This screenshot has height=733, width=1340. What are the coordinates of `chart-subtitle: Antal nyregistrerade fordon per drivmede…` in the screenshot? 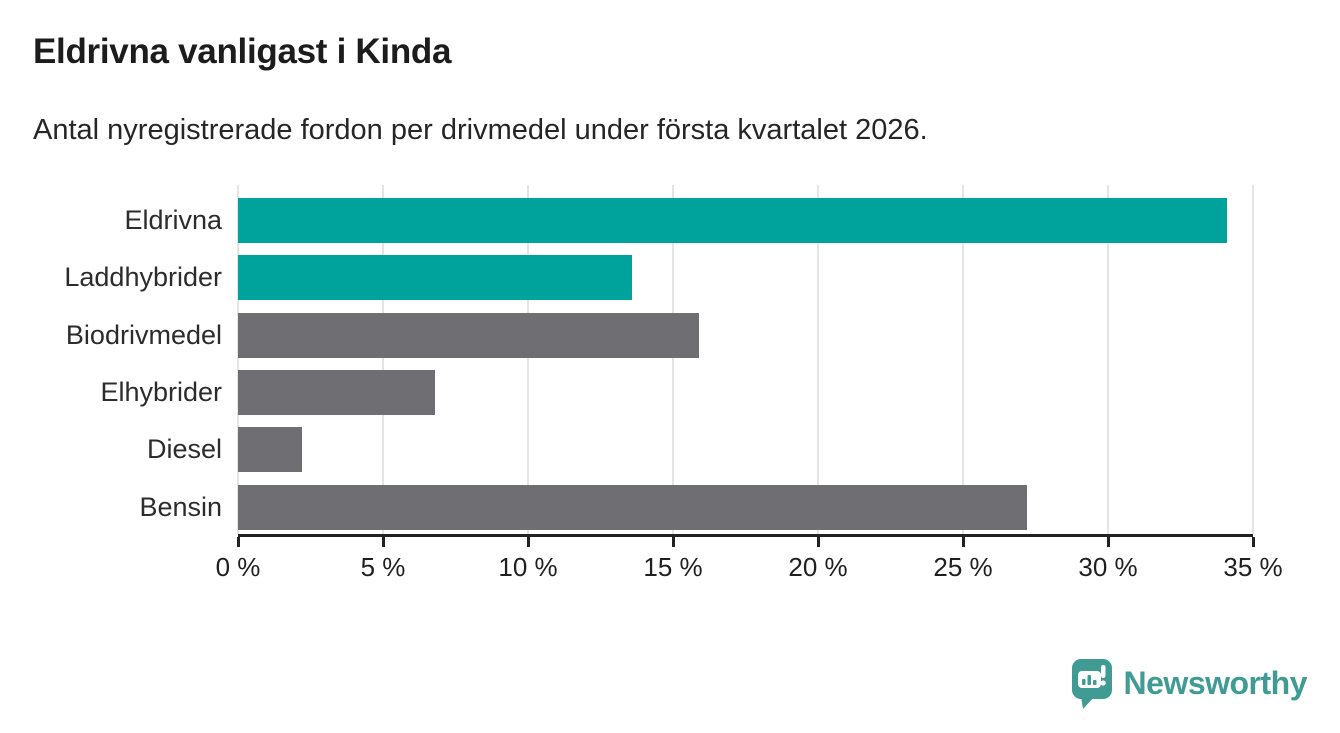 It's located at (480, 130).